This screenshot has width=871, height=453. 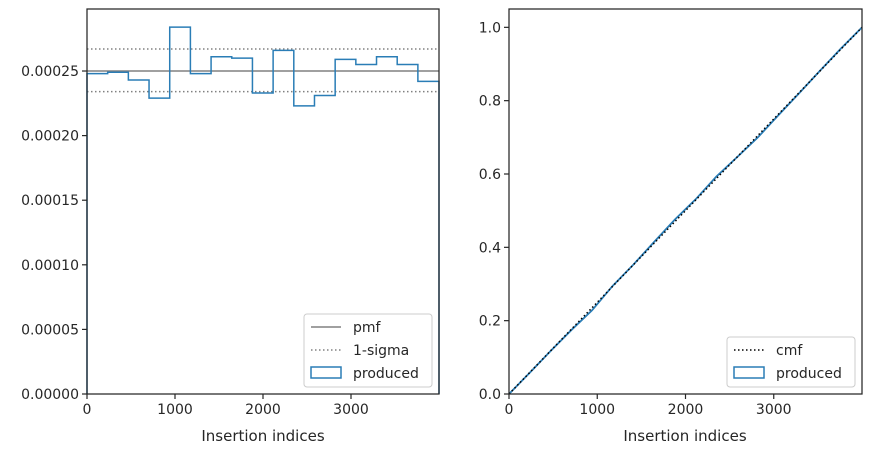 I want to click on cmf-ytick-label: 1.0, so click(x=490, y=28).